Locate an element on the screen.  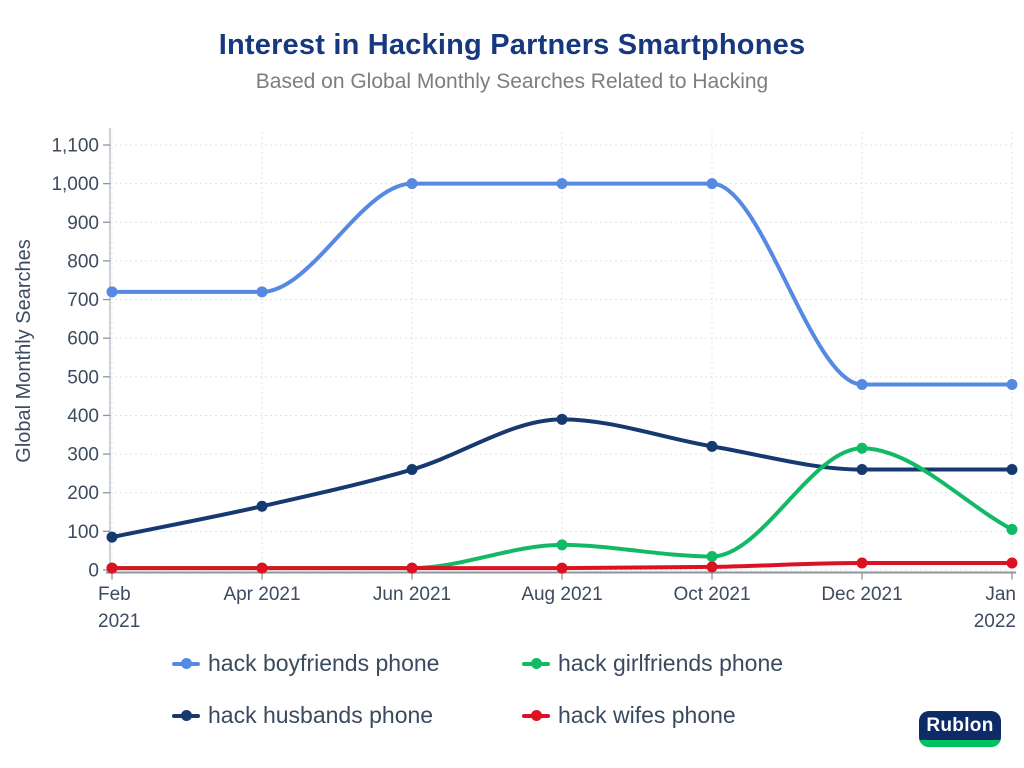
x-tick-label: 2022 is located at coordinates (995, 621).